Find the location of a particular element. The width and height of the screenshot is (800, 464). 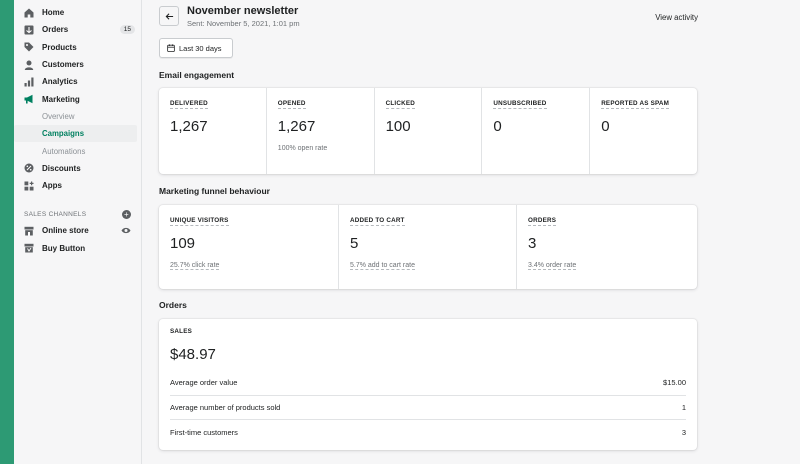

sidebar-item-label: Home is located at coordinates (53, 13).